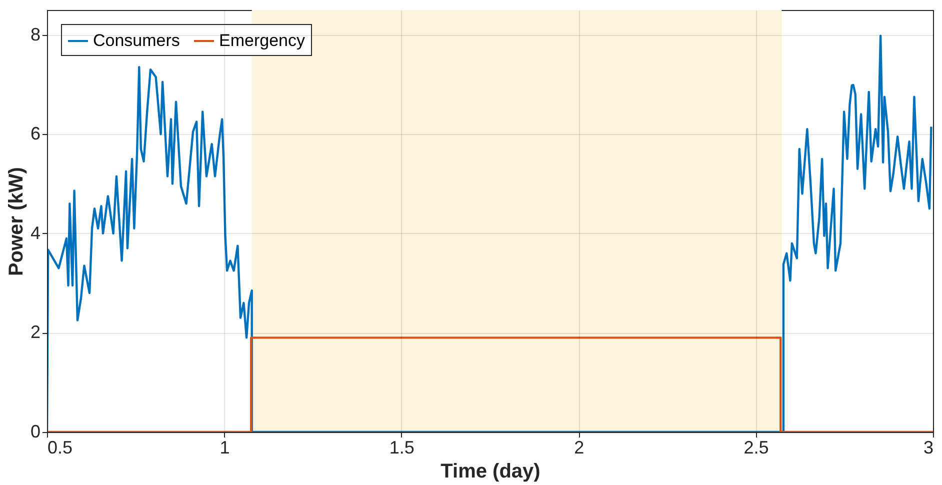 The image size is (942, 485). Describe the element at coordinates (928, 448) in the screenshot. I see `x-tick-label: 3` at that location.